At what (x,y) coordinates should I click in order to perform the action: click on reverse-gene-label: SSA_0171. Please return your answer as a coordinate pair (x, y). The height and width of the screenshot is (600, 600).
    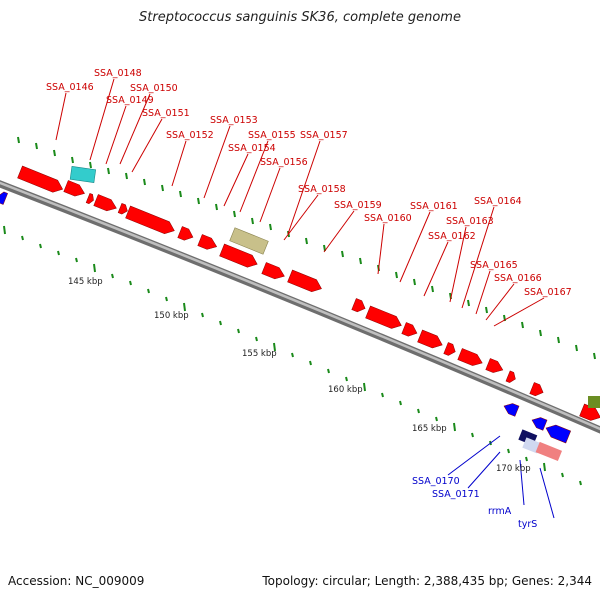
    Looking at the image, I should click on (456, 494).